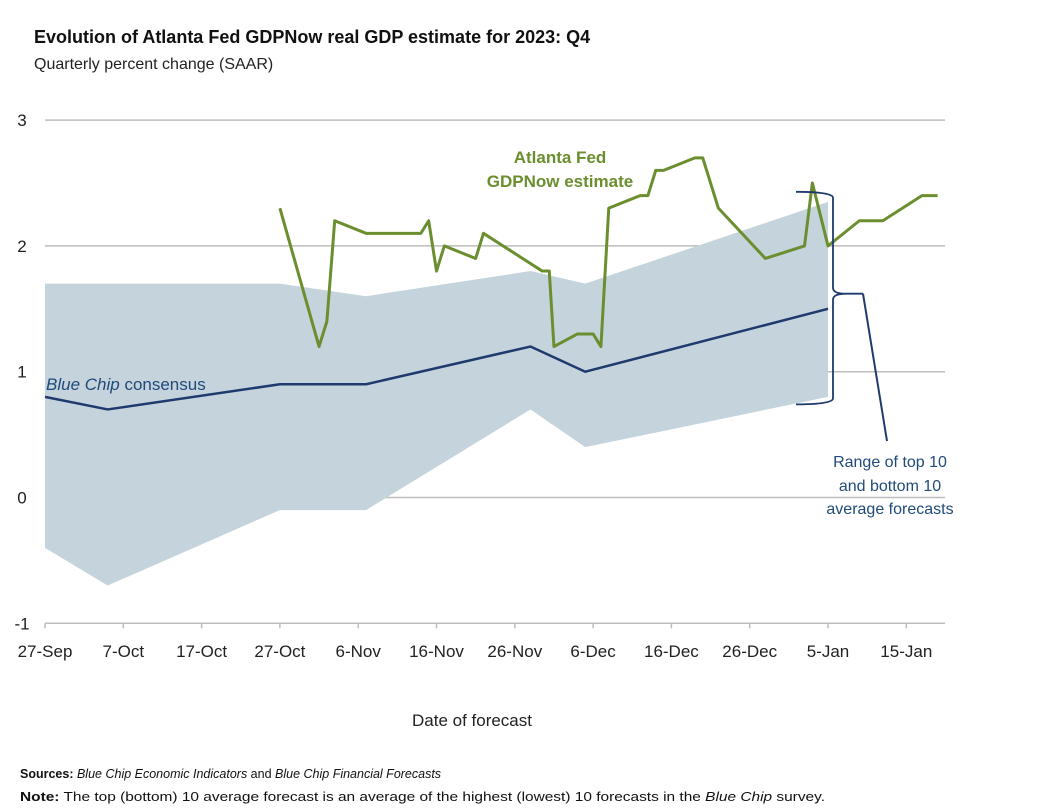 This screenshot has width=1038, height=808. What do you see at coordinates (828, 651) in the screenshot?
I see `x-tick-label: 5-Jan` at bounding box center [828, 651].